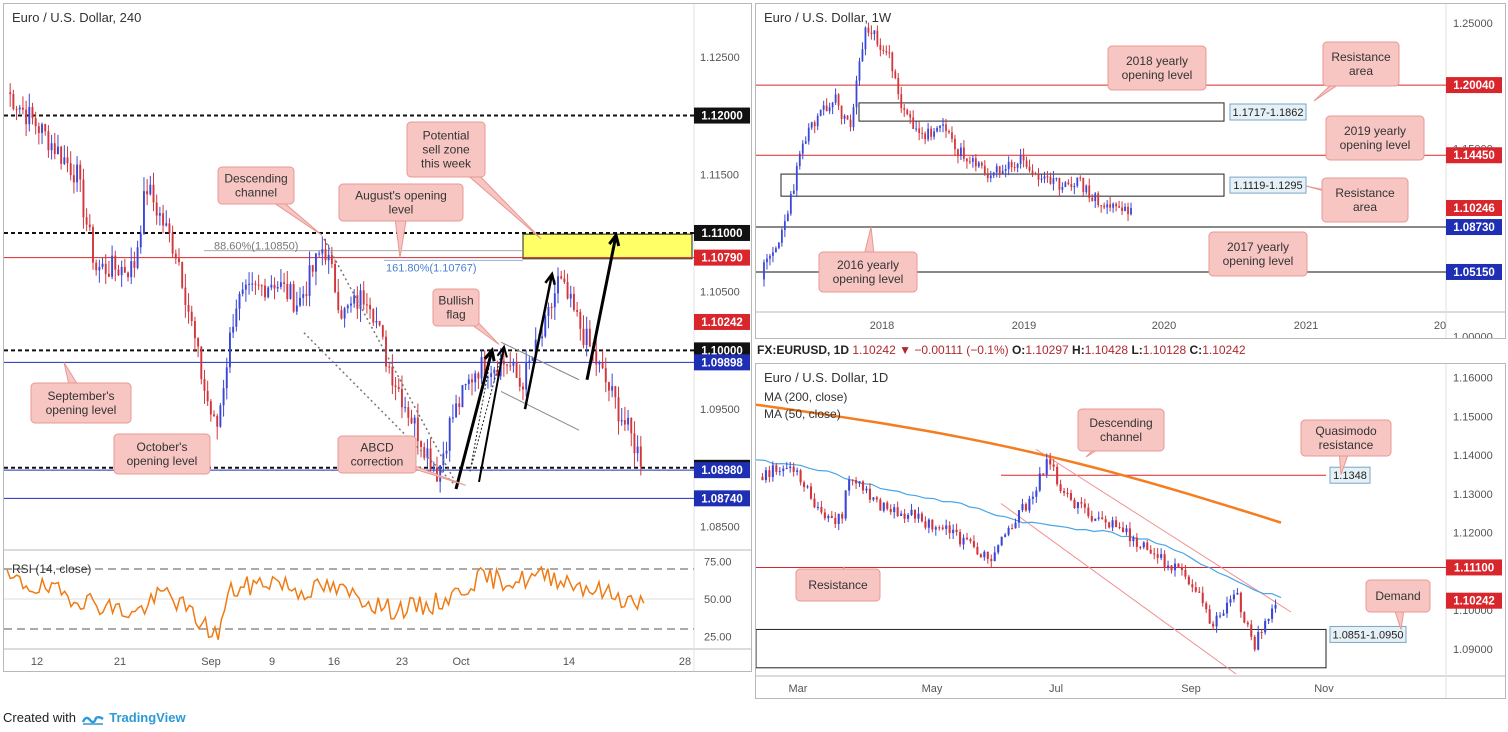 This screenshot has height=732, width=1508. Describe the element at coordinates (162, 454) in the screenshot. I see `h4-callout-oct-open-pointer-mask` at that location.